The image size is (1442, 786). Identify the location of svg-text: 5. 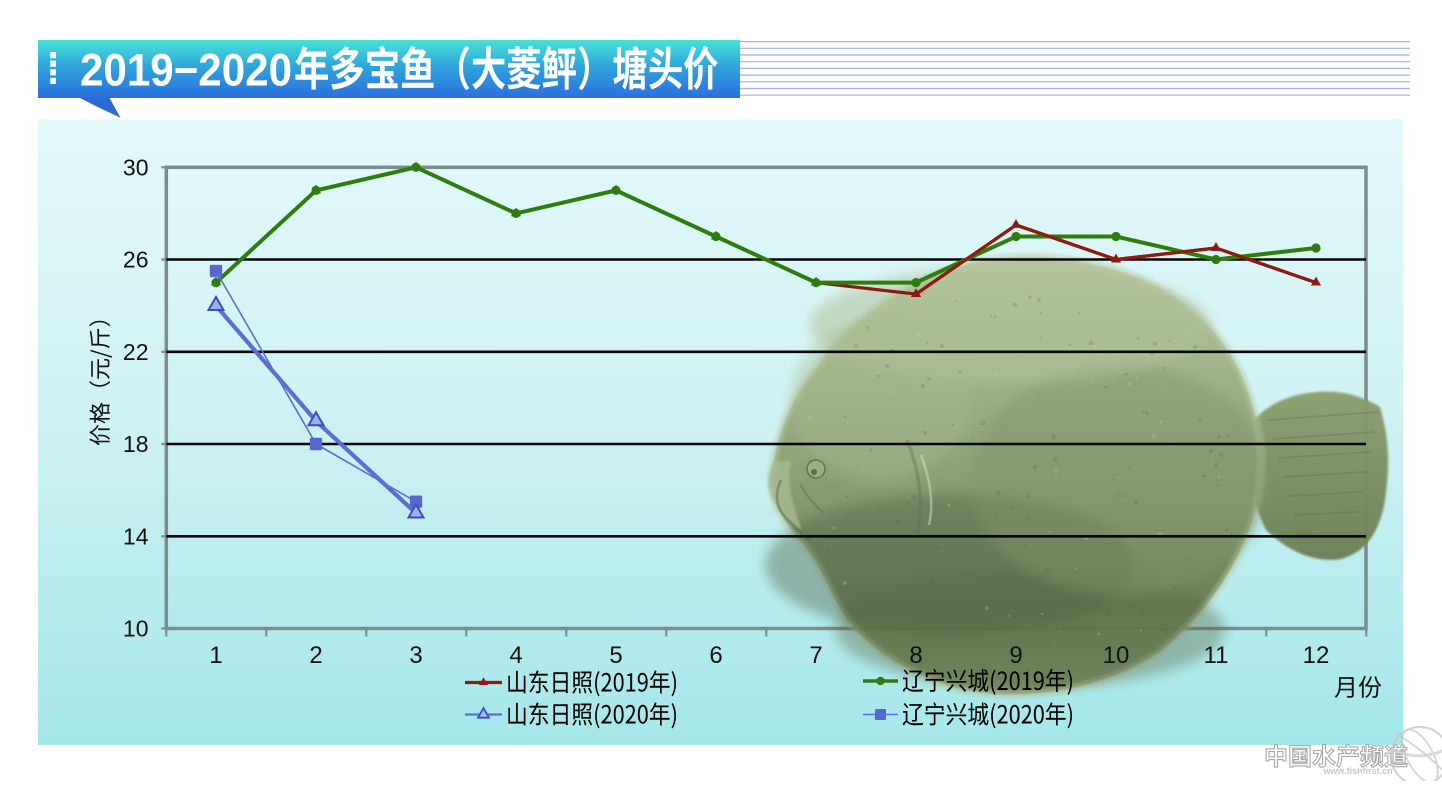
(615, 655).